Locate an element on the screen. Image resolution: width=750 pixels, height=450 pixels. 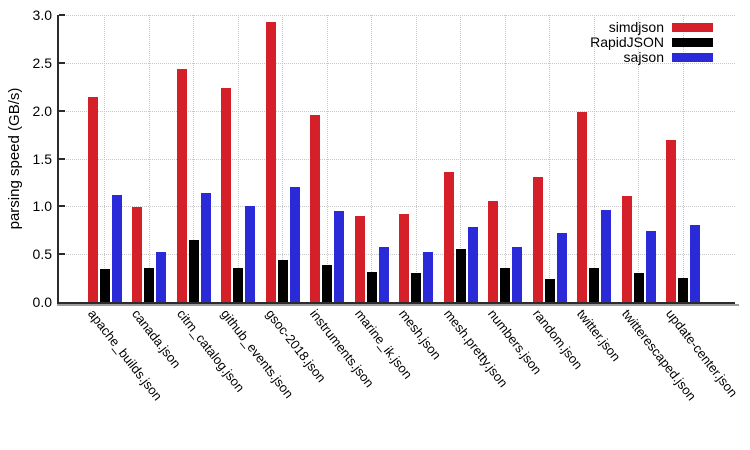
bar-RapidJSON-gsoc-2018.json is located at coordinates (282, 280).